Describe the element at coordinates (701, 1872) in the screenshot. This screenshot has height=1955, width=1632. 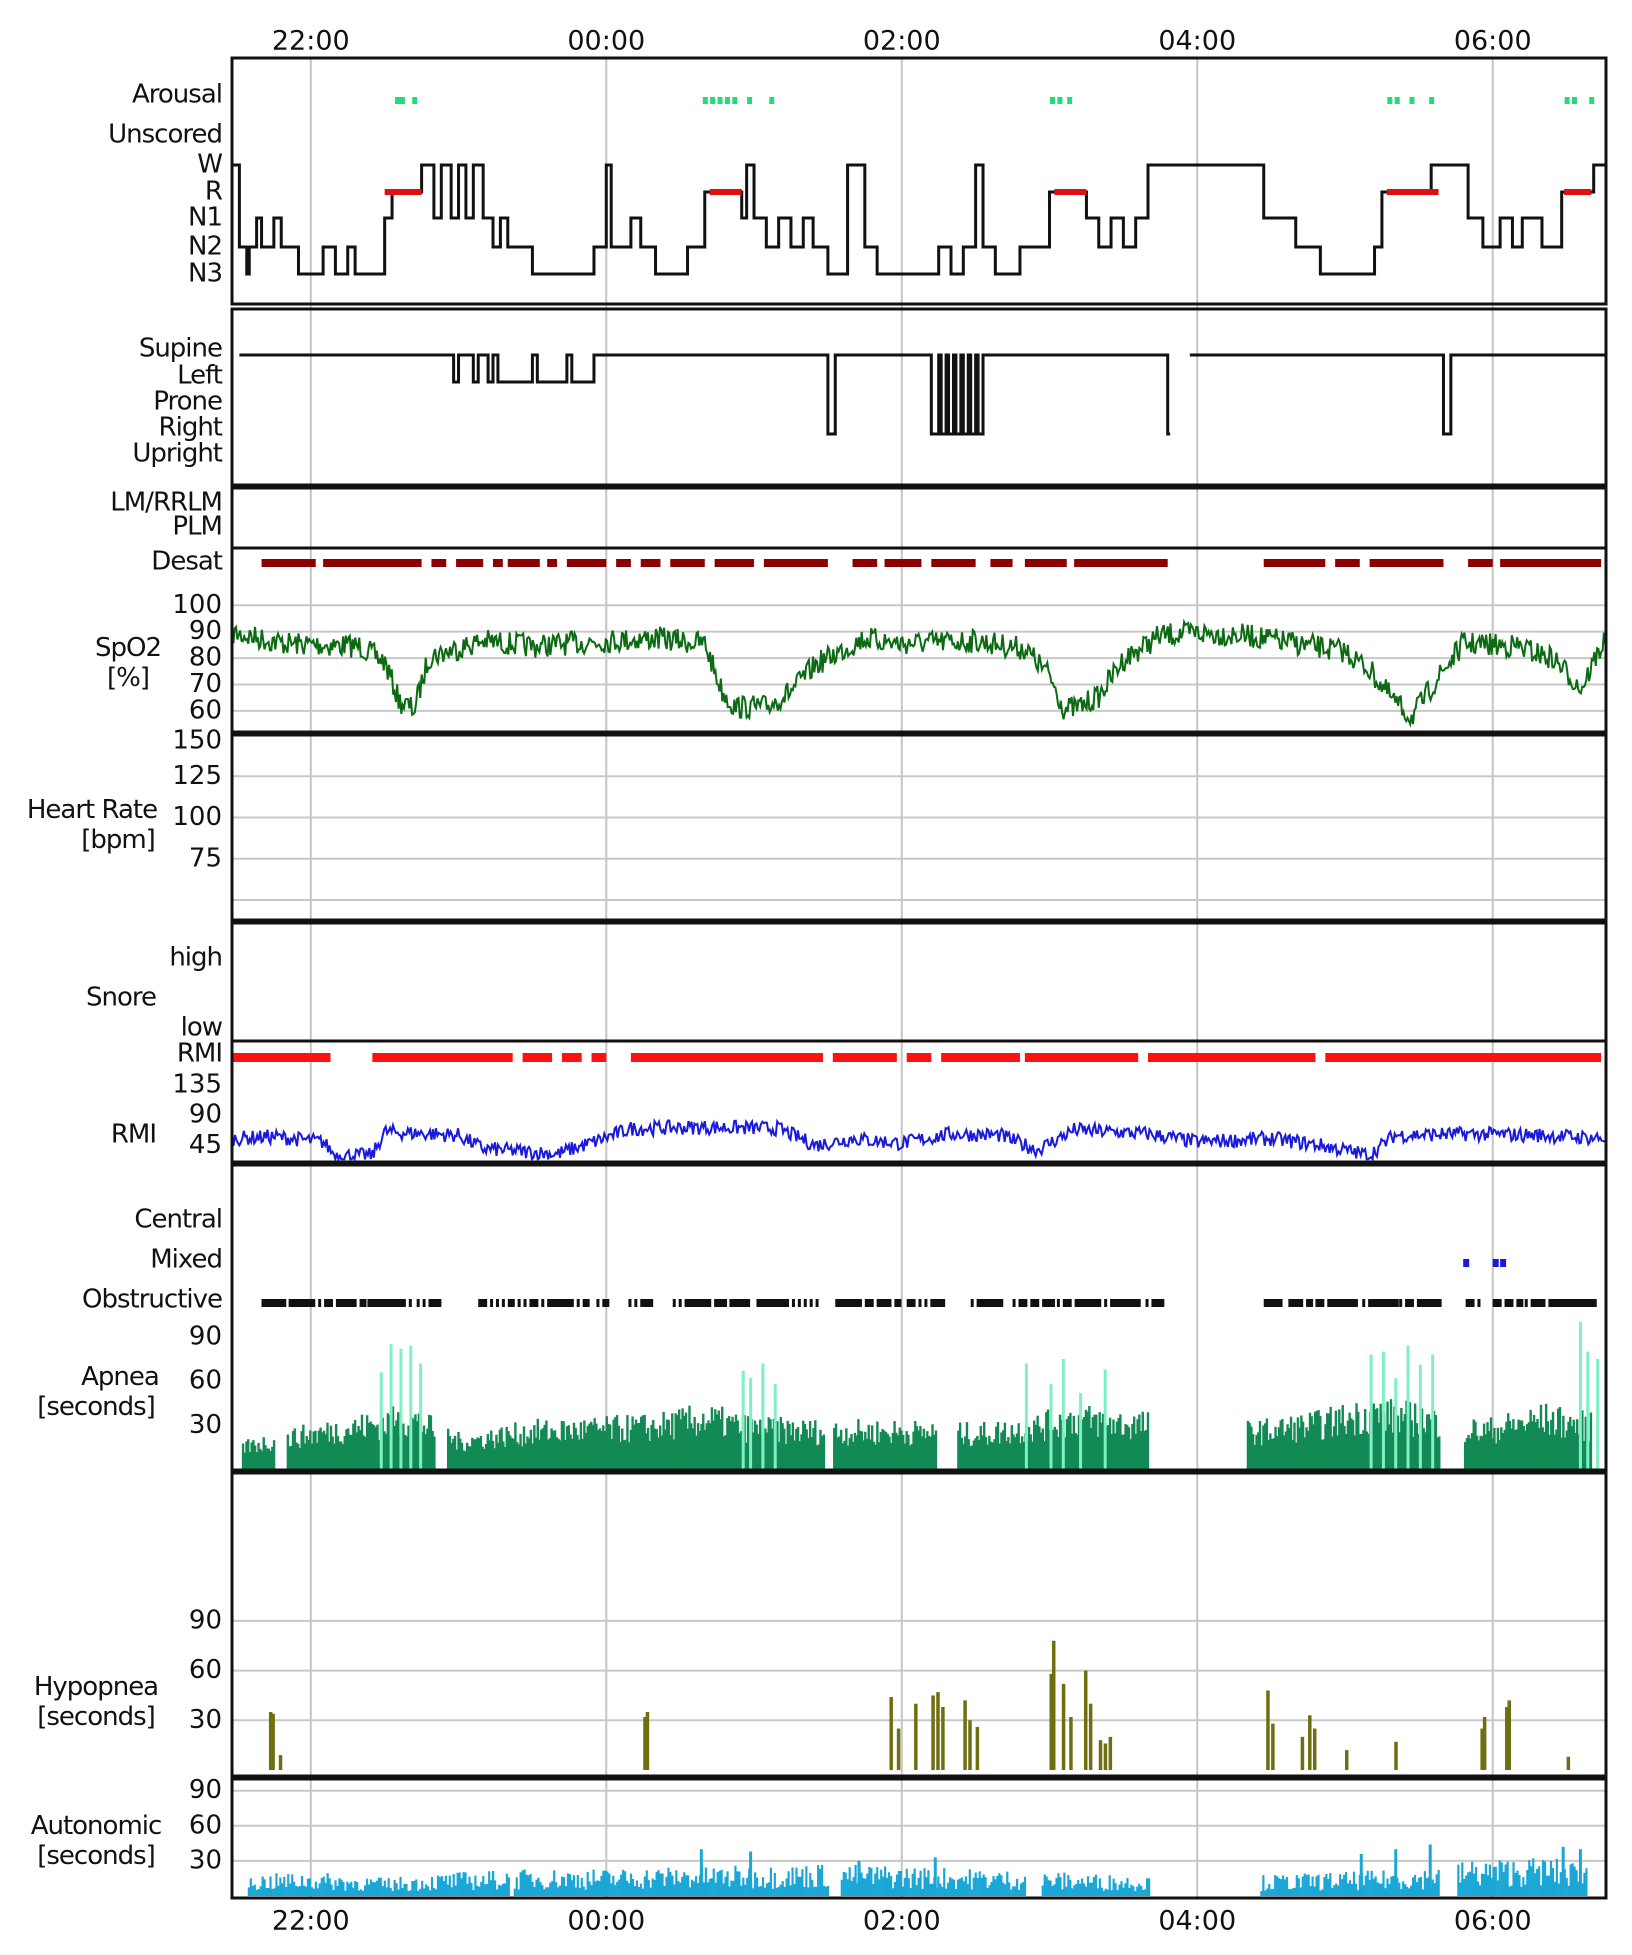
I see `autonomic-peak` at that location.